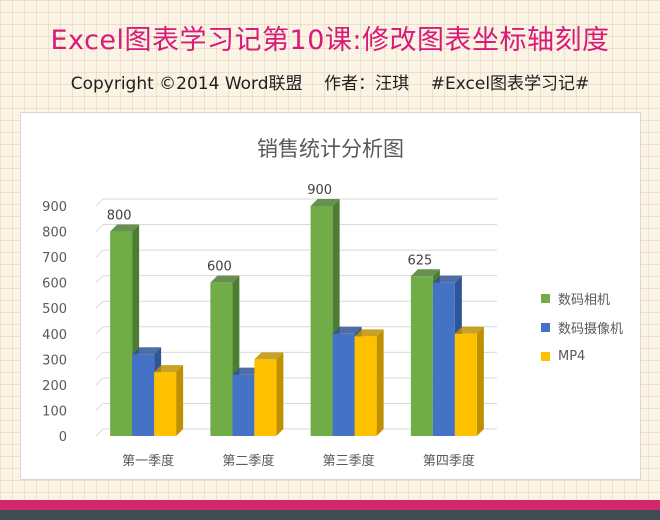  I want to click on page-title: Excel图表学习记第10课:修改图表坐标轴刻度, so click(330, 40).